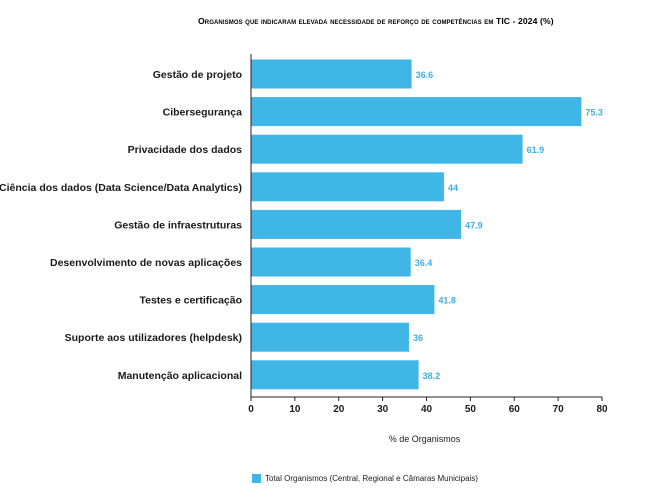 This screenshot has width=672, height=492. What do you see at coordinates (383, 409) in the screenshot?
I see `x-tick-label: 30` at bounding box center [383, 409].